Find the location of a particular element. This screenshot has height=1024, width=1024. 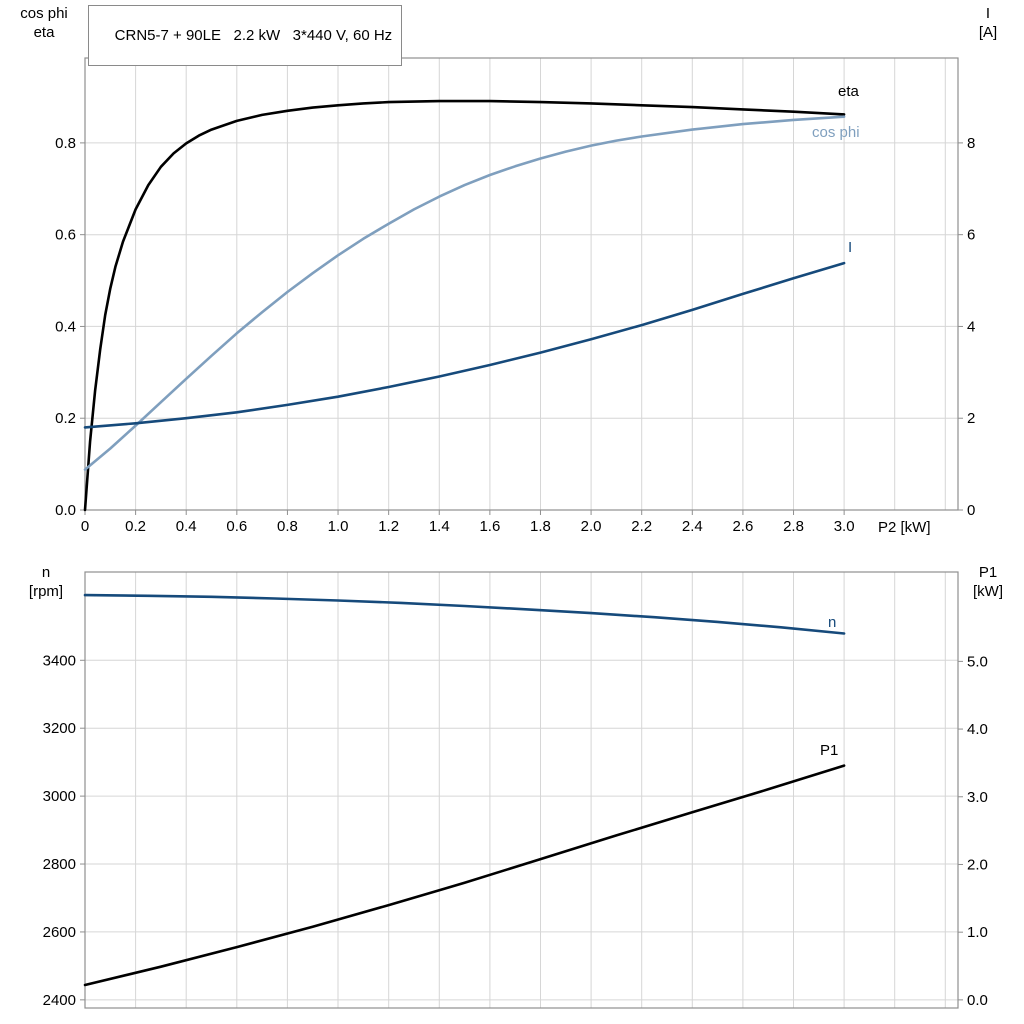

y-right-tick-label: 2.0 is located at coordinates (977, 864).